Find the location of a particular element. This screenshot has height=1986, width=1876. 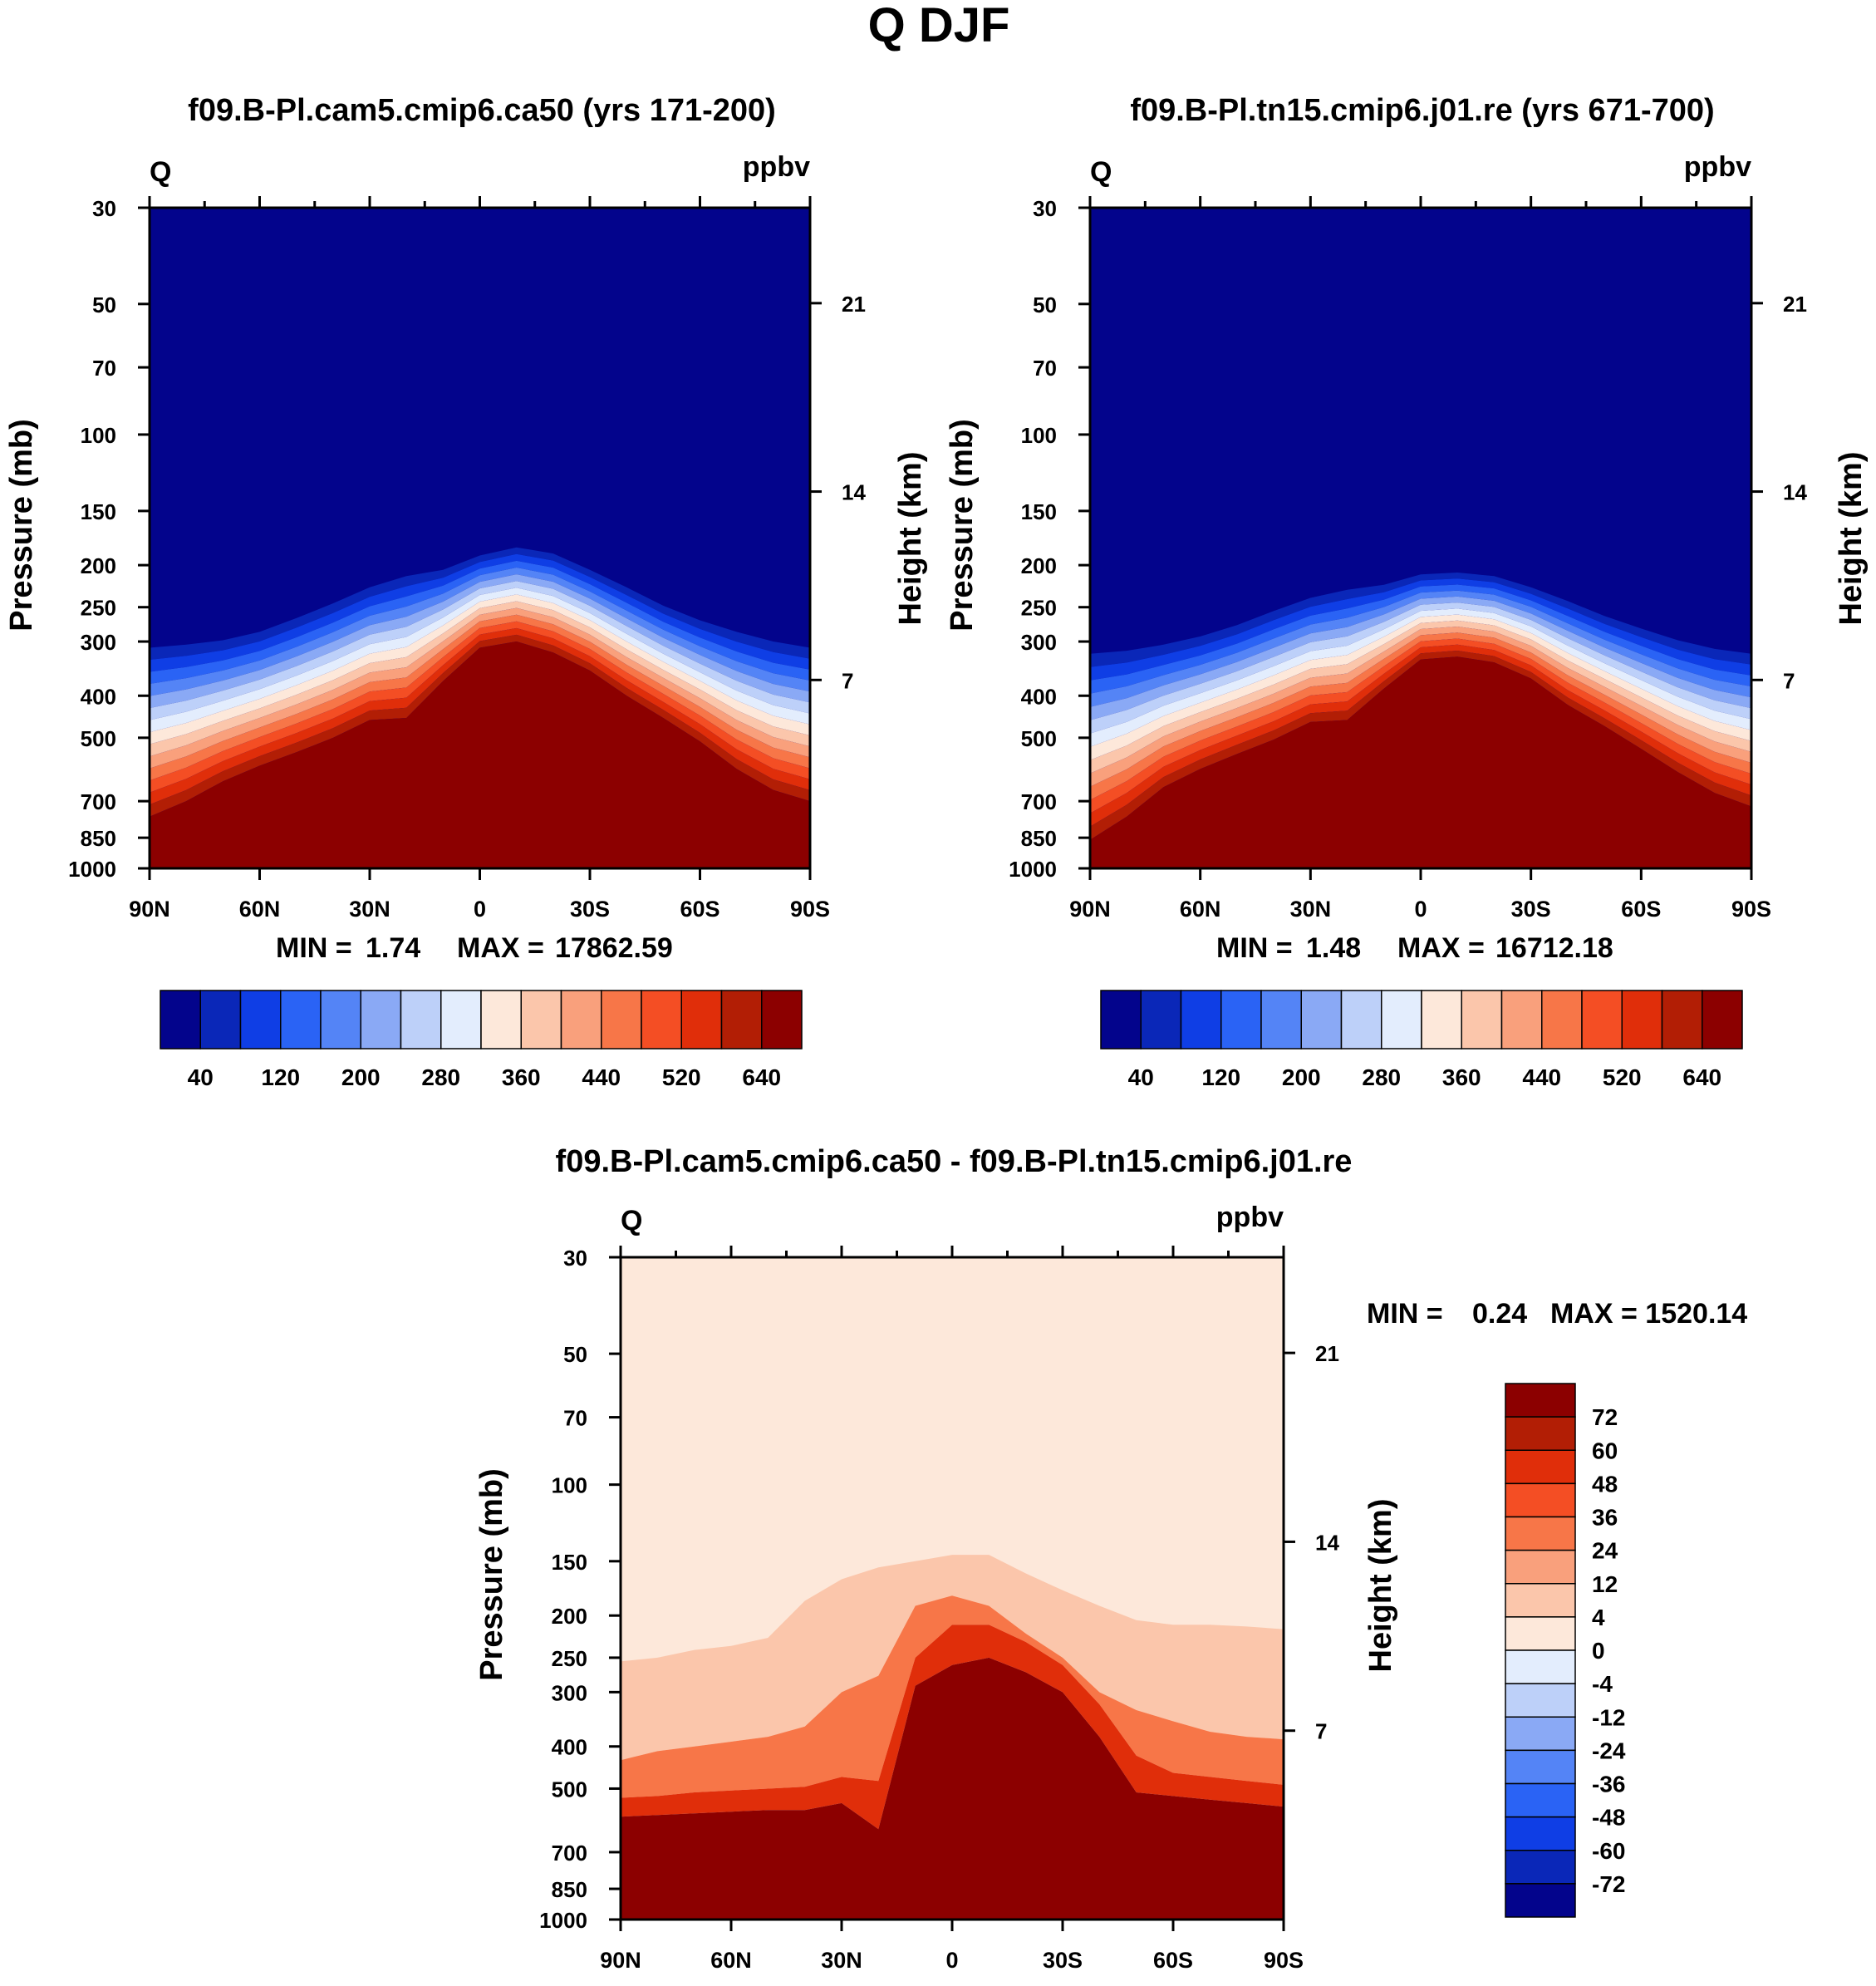

colorbar-label: 120 is located at coordinates (280, 1077).